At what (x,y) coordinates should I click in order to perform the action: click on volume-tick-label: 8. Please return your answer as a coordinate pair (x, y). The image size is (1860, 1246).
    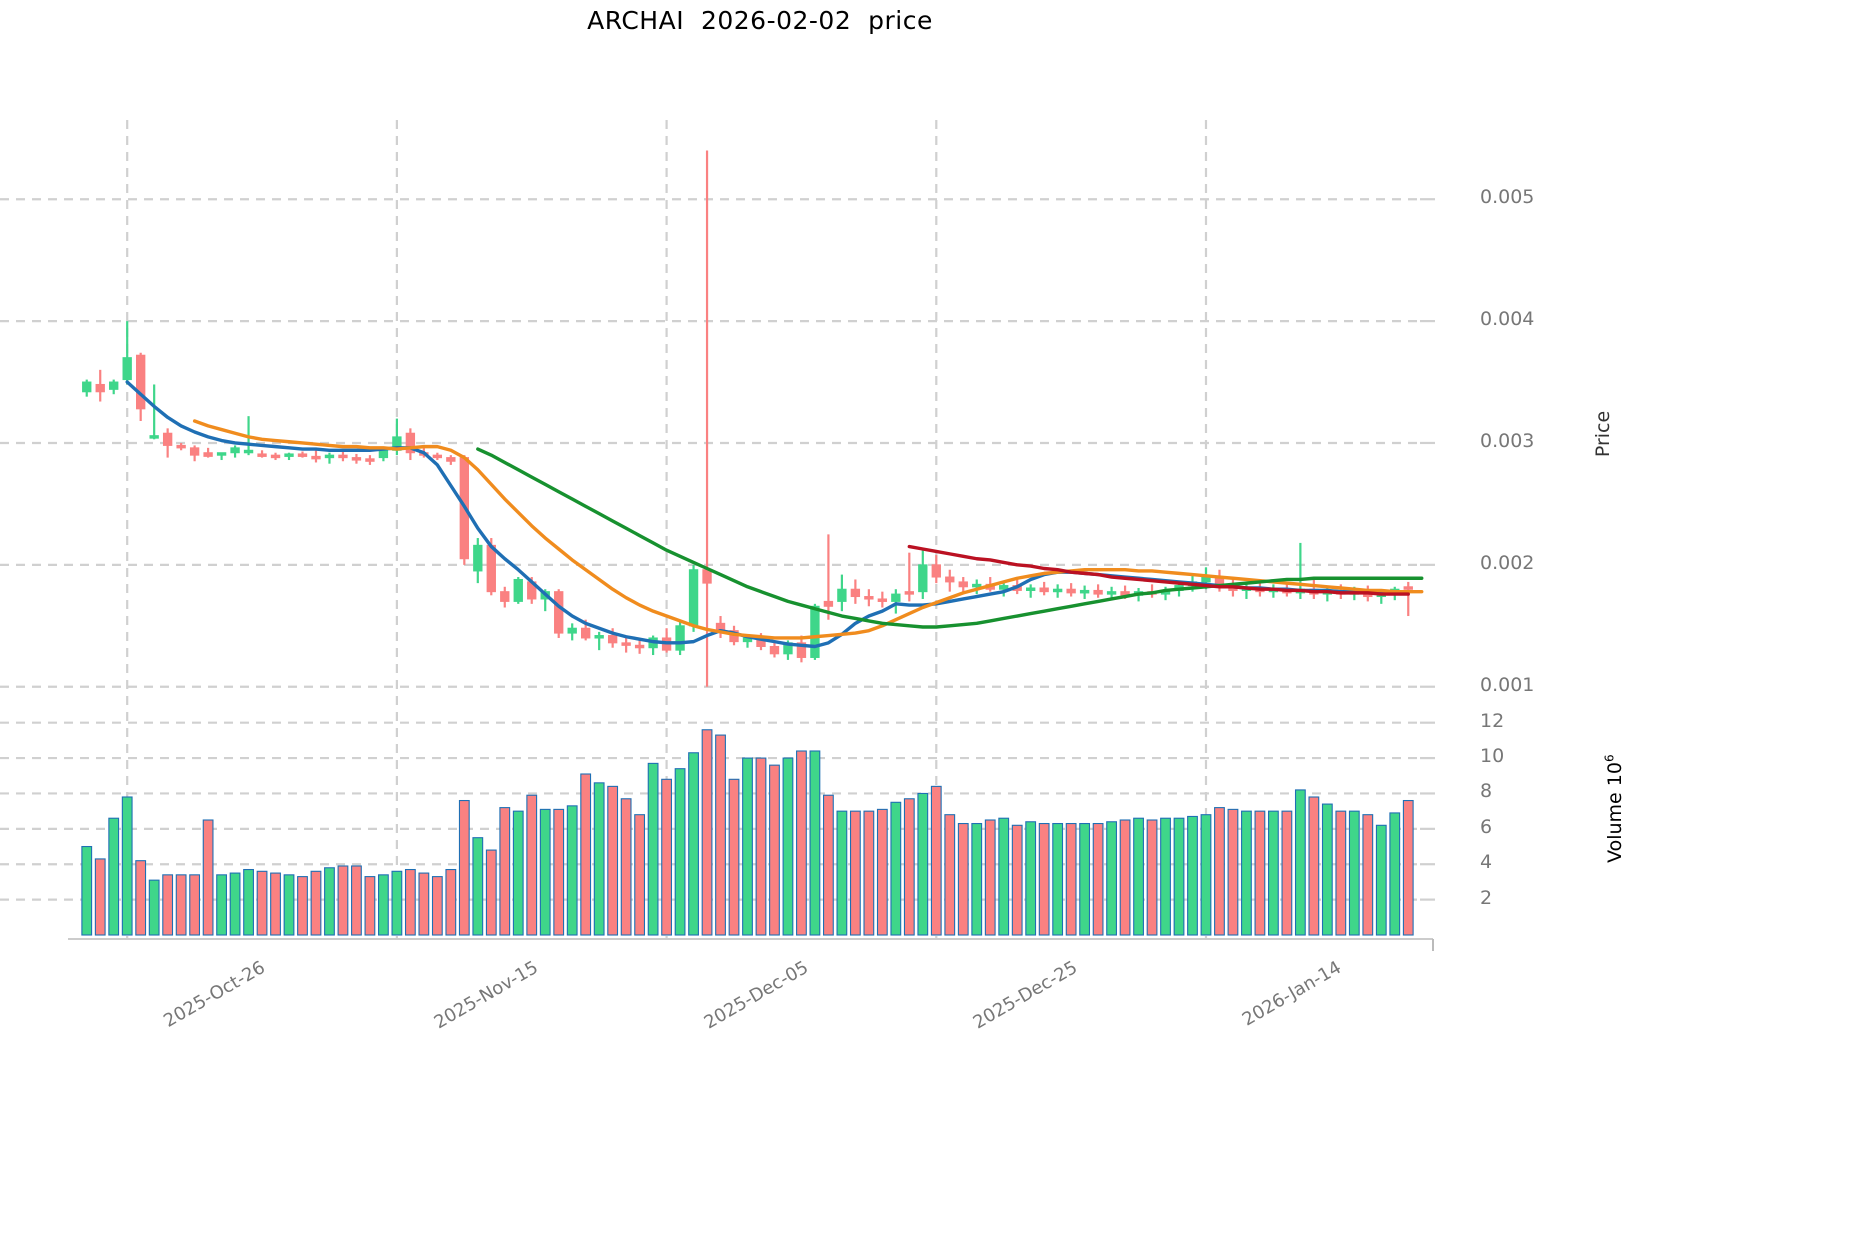
    Looking at the image, I should click on (1486, 791).